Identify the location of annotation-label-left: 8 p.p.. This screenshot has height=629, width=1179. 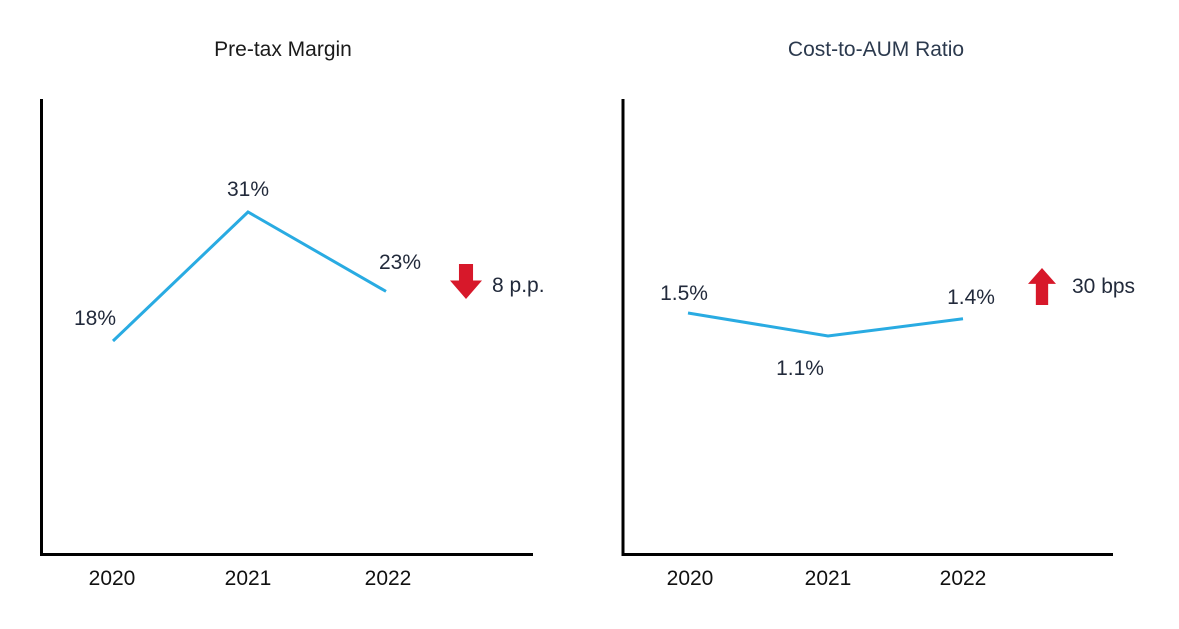
(518, 285).